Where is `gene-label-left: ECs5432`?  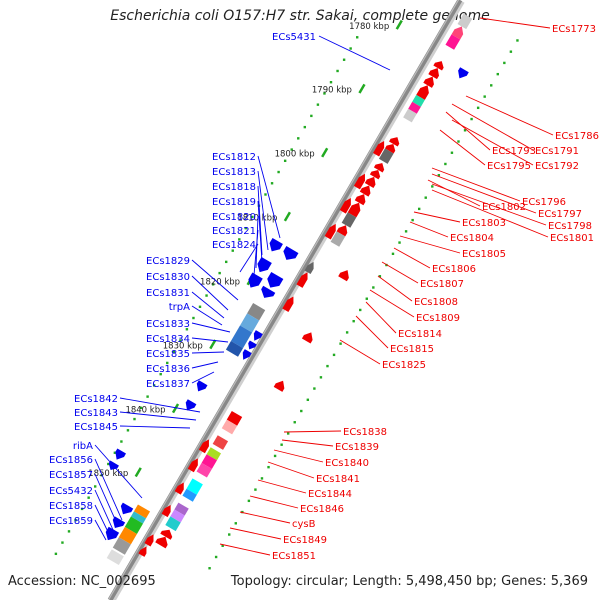 gene-label-left: ECs5432 is located at coordinates (71, 491).